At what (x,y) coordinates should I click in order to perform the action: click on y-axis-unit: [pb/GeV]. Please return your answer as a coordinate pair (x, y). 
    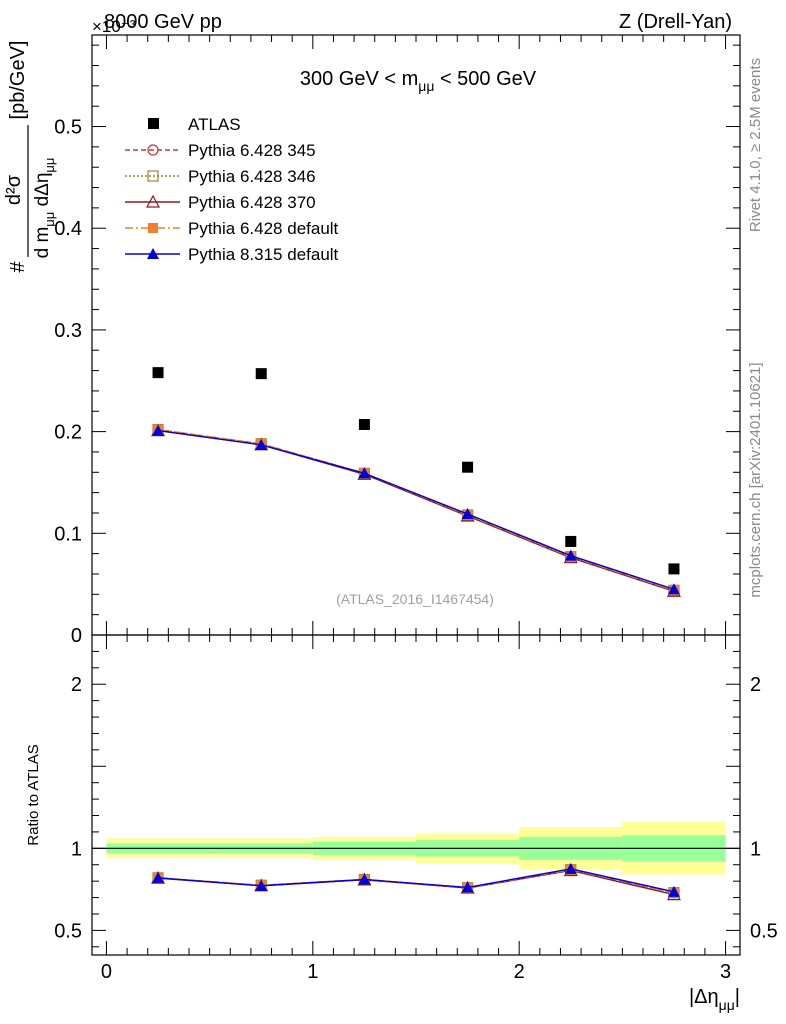
    Looking at the image, I should click on (18, 80).